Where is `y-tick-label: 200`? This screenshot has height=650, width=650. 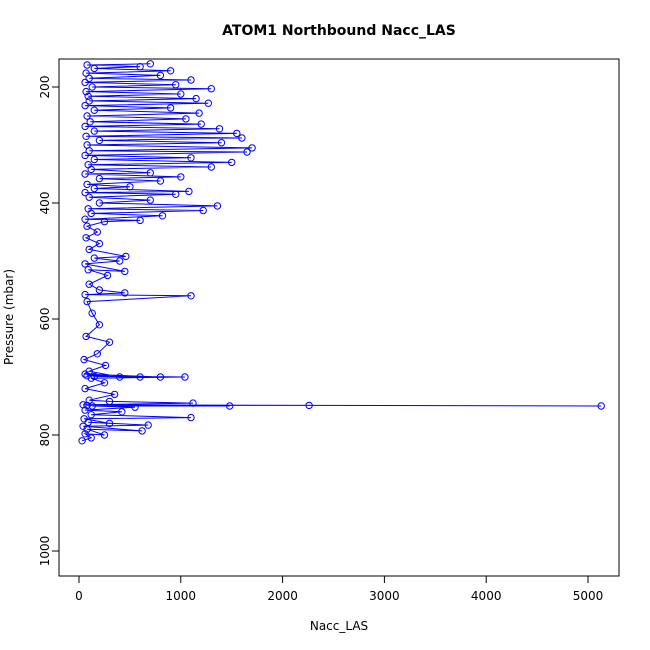
y-tick-label: 200 is located at coordinates (45, 87).